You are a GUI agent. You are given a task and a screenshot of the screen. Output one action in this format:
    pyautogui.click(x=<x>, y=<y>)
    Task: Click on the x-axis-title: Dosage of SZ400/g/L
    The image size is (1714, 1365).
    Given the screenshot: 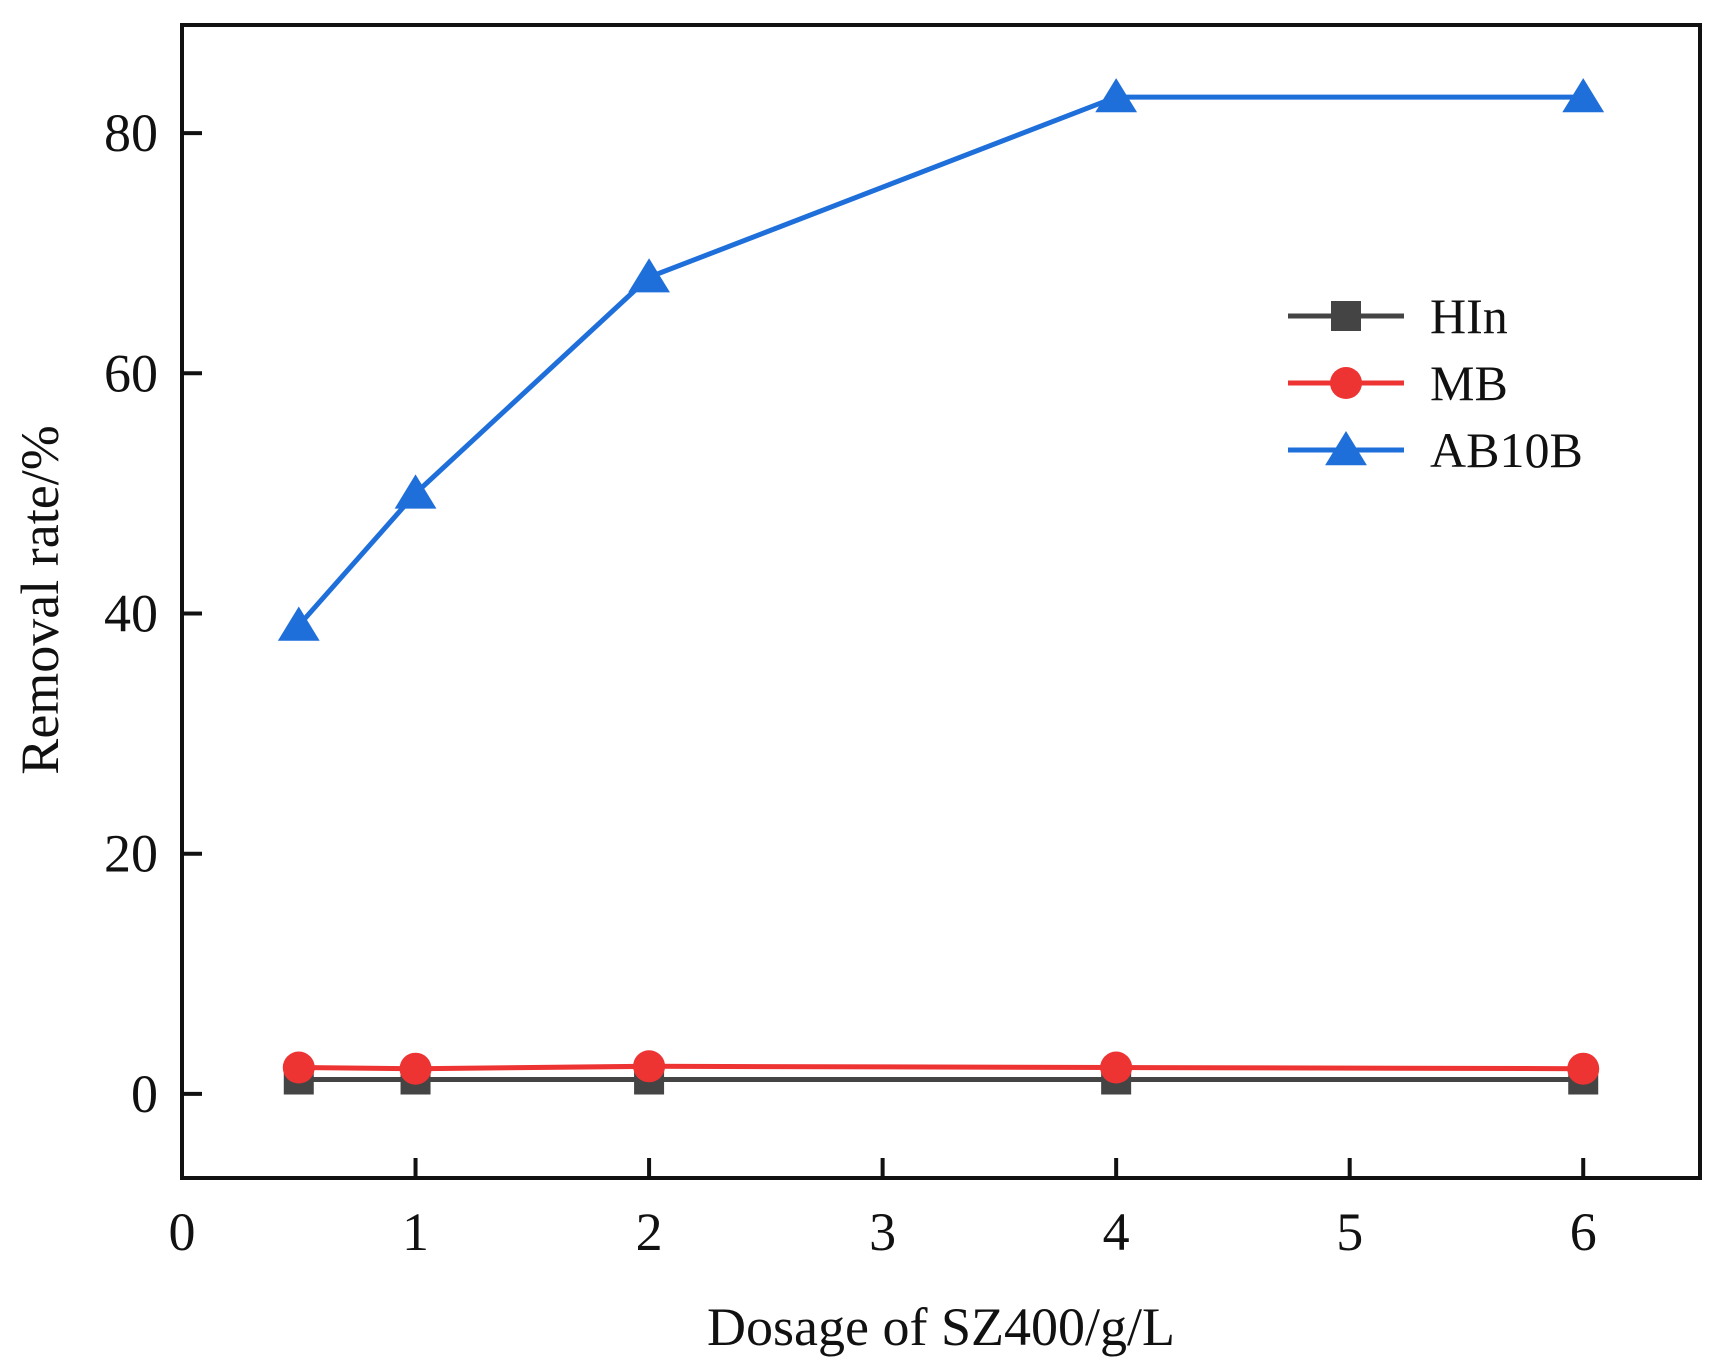 What is the action you would take?
    pyautogui.click(x=941, y=1327)
    